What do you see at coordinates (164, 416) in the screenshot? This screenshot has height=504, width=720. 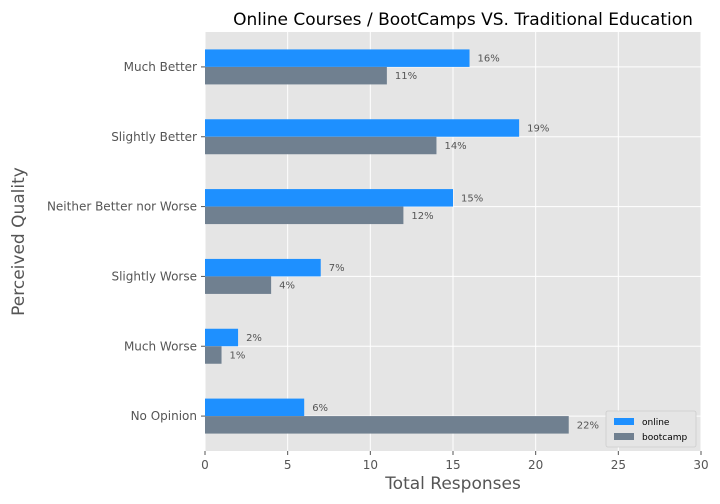 I see `y-tick-label: No Opinion` at bounding box center [164, 416].